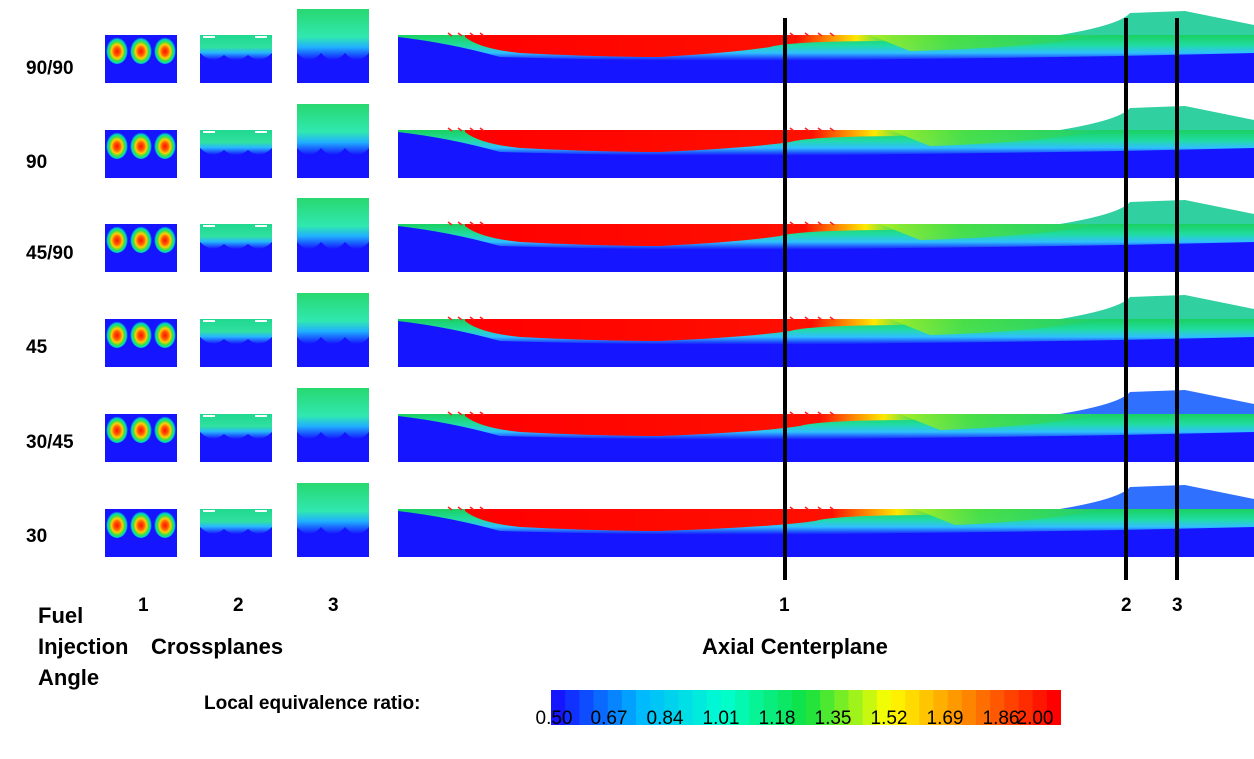 This screenshot has width=1254, height=759. What do you see at coordinates (61, 615) in the screenshot?
I see `axis-title-line-1: Fuel` at bounding box center [61, 615].